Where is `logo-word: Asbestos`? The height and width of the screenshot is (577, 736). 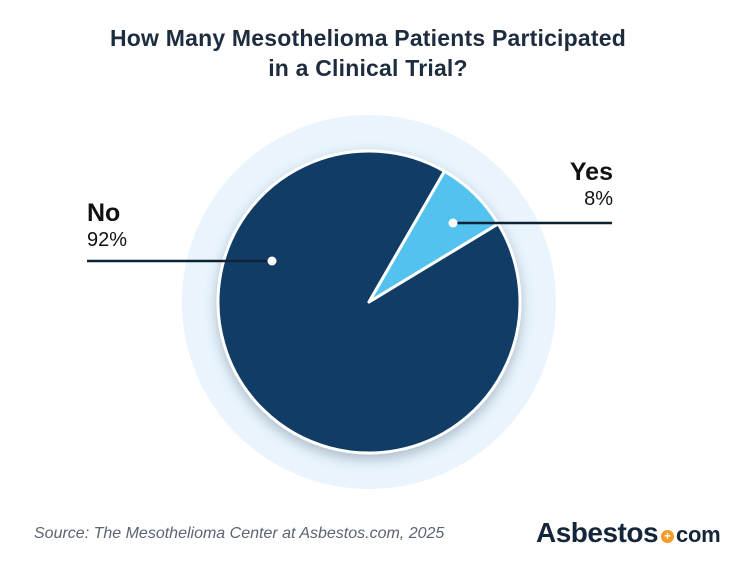
logo-word: Asbestos is located at coordinates (597, 532).